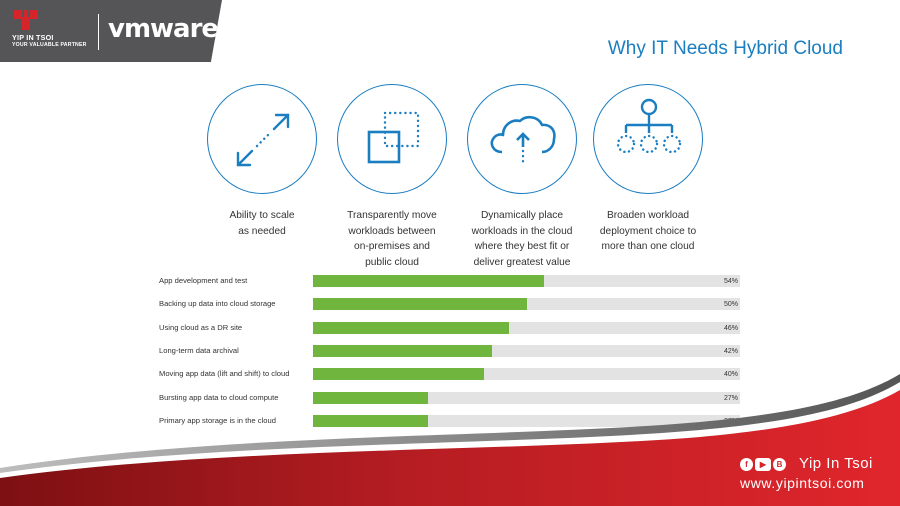 The image size is (900, 506). I want to click on move-workload-icon, so click(393, 137).